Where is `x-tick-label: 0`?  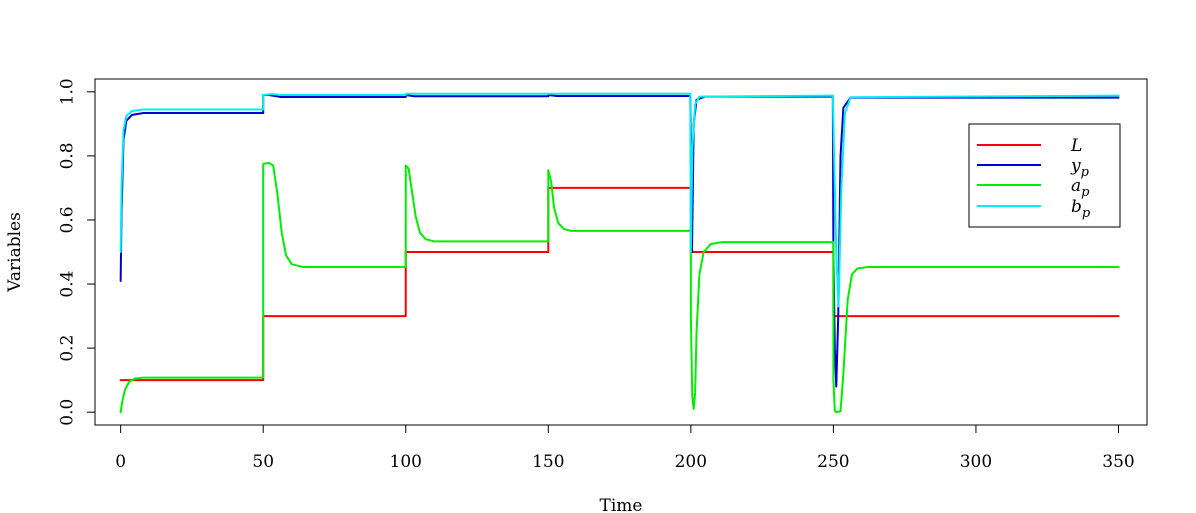 x-tick-label: 0 is located at coordinates (120, 462).